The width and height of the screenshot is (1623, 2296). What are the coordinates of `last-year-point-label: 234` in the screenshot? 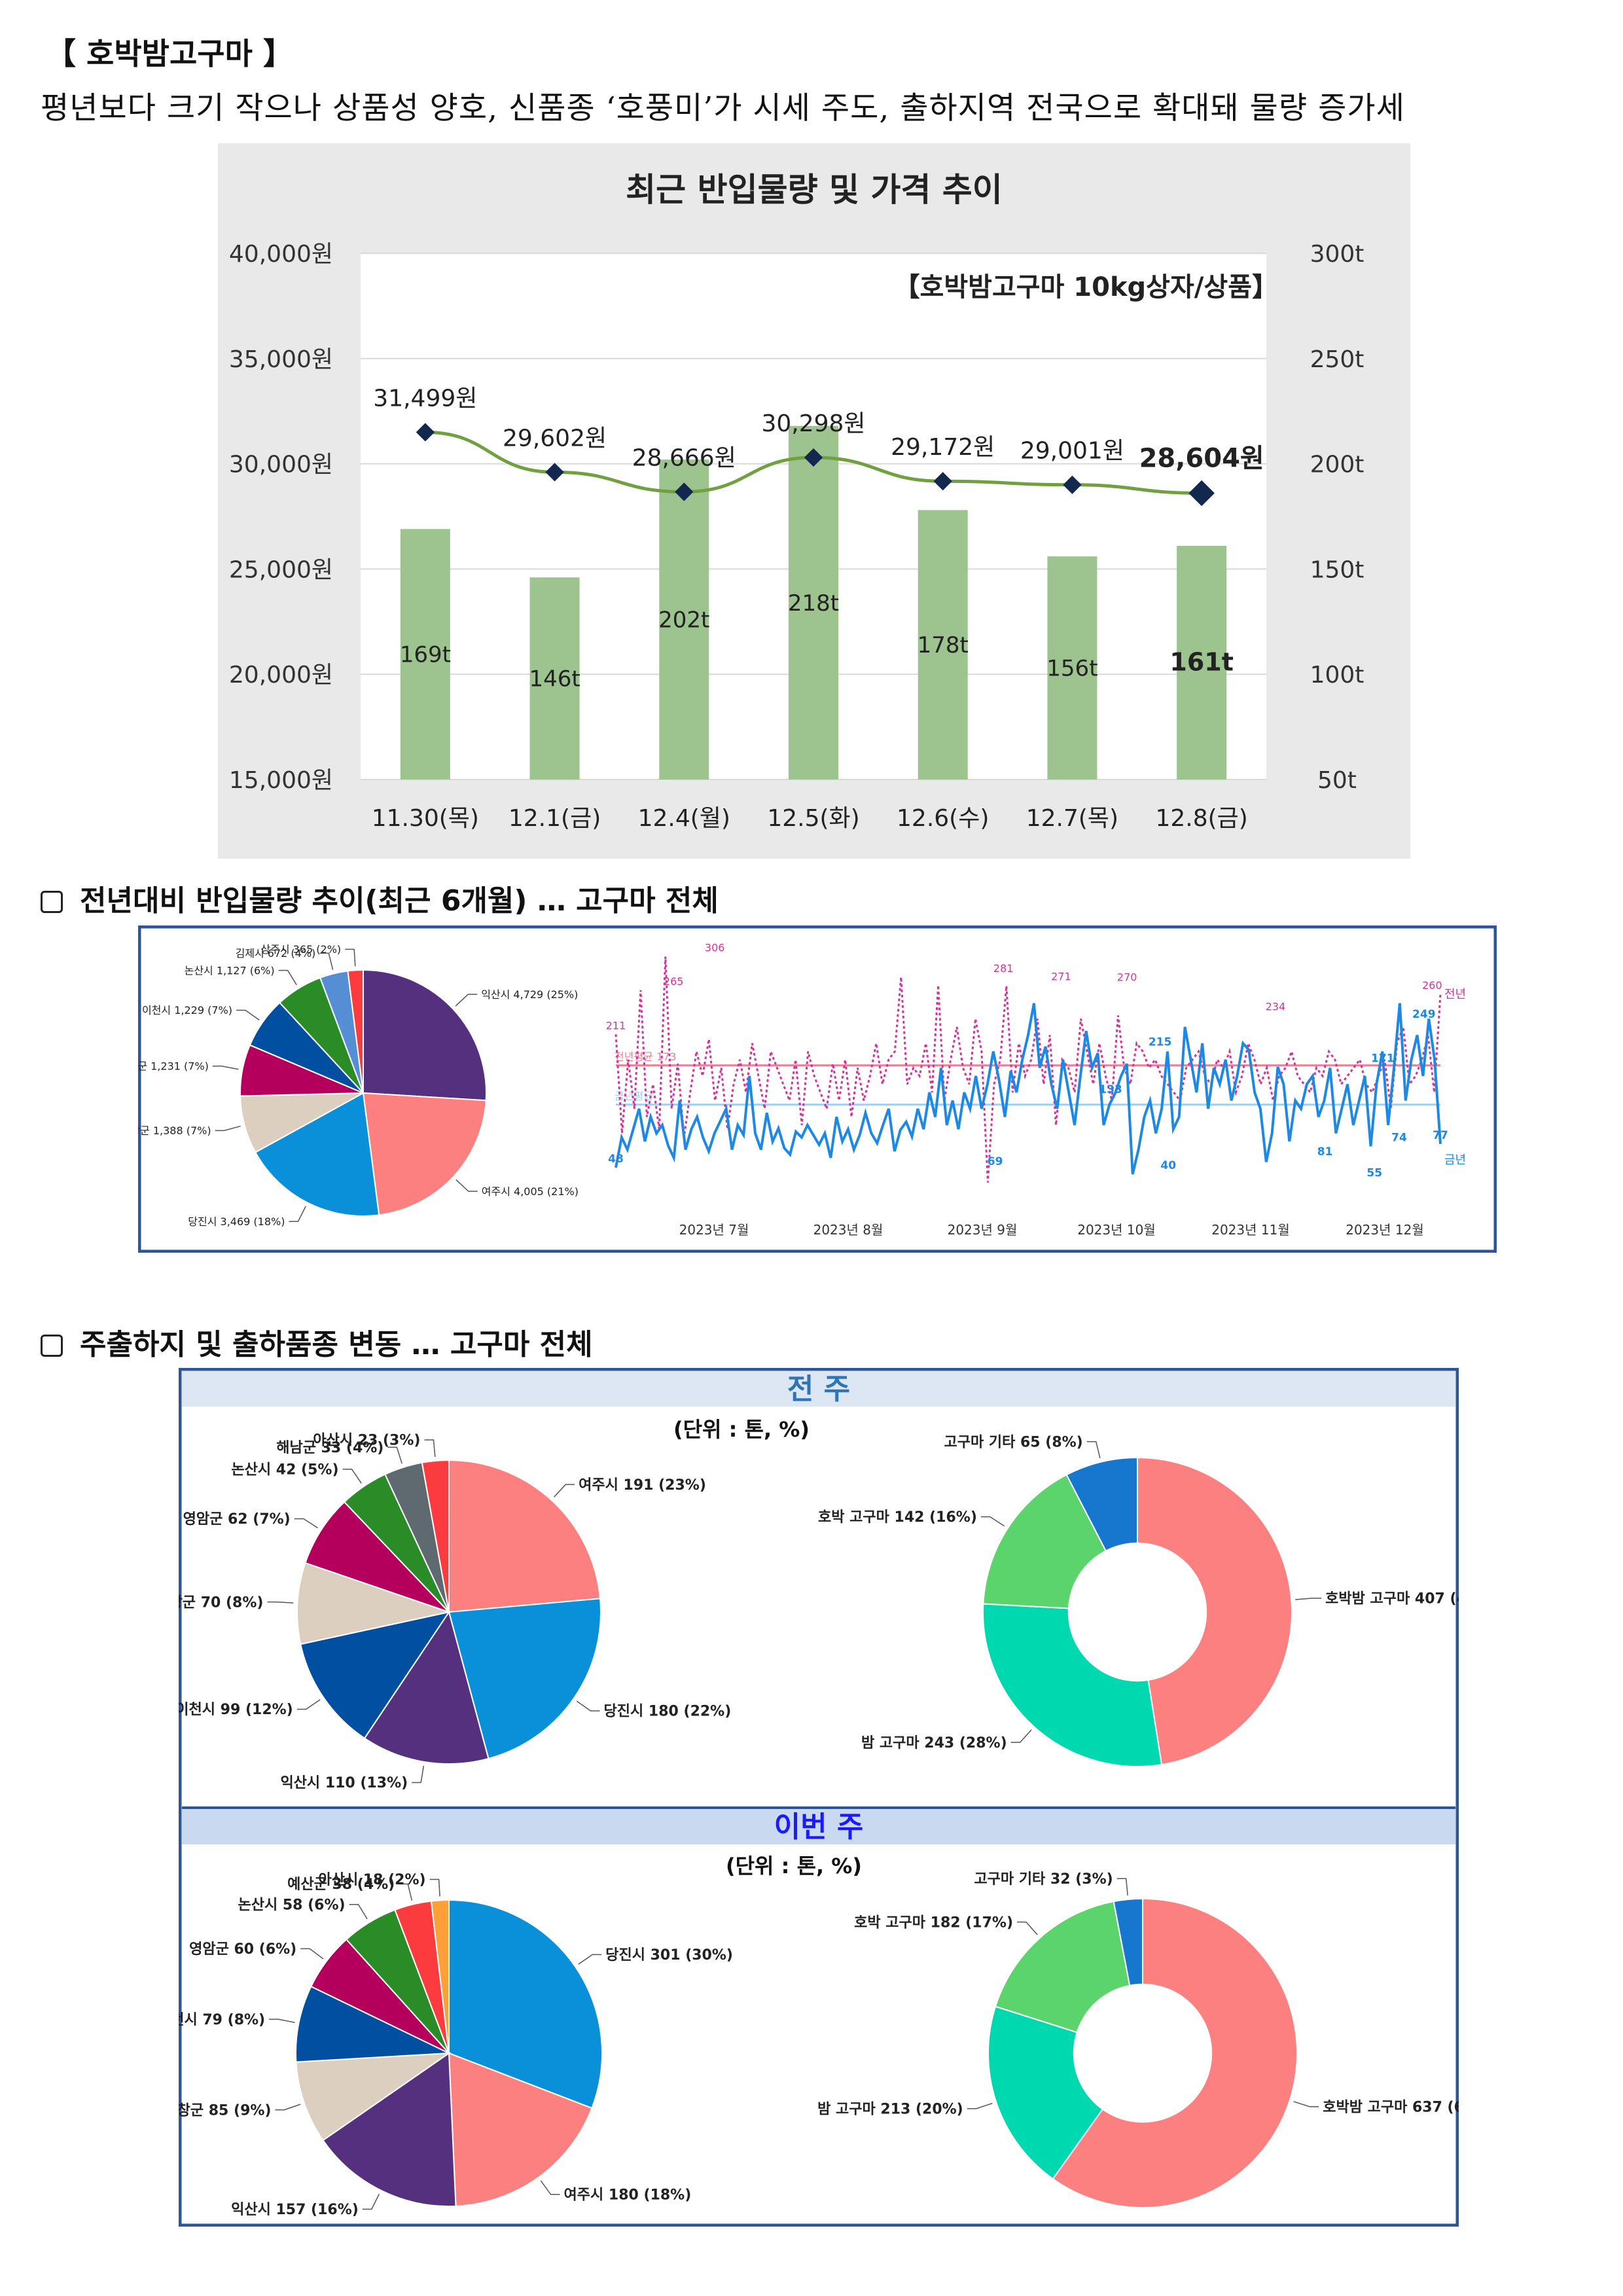 It's located at (1276, 1007).